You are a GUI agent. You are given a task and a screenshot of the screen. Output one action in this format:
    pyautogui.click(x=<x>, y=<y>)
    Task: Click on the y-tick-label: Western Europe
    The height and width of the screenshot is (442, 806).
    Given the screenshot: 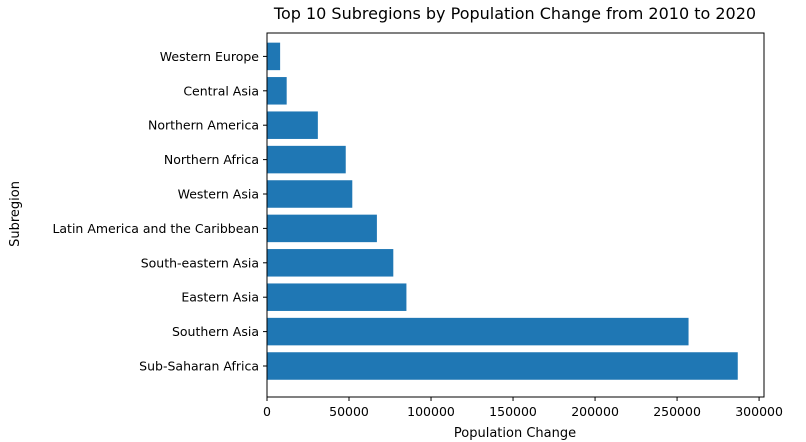 What is the action you would take?
    pyautogui.click(x=210, y=56)
    